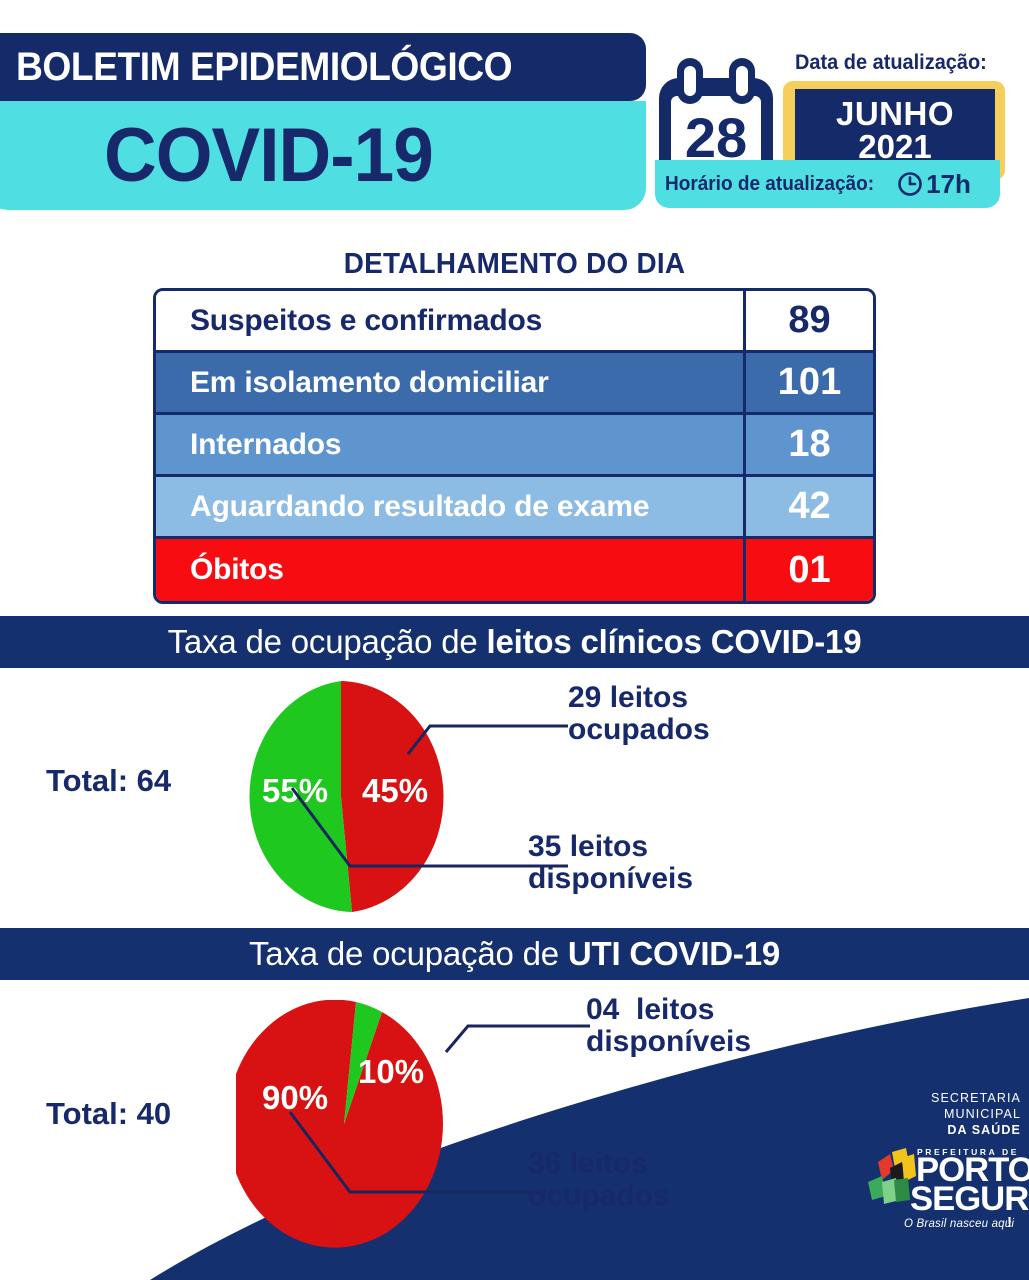 This screenshot has width=1029, height=1280. I want to click on secretaria-line-3: DA SAÚDE, so click(984, 1130).